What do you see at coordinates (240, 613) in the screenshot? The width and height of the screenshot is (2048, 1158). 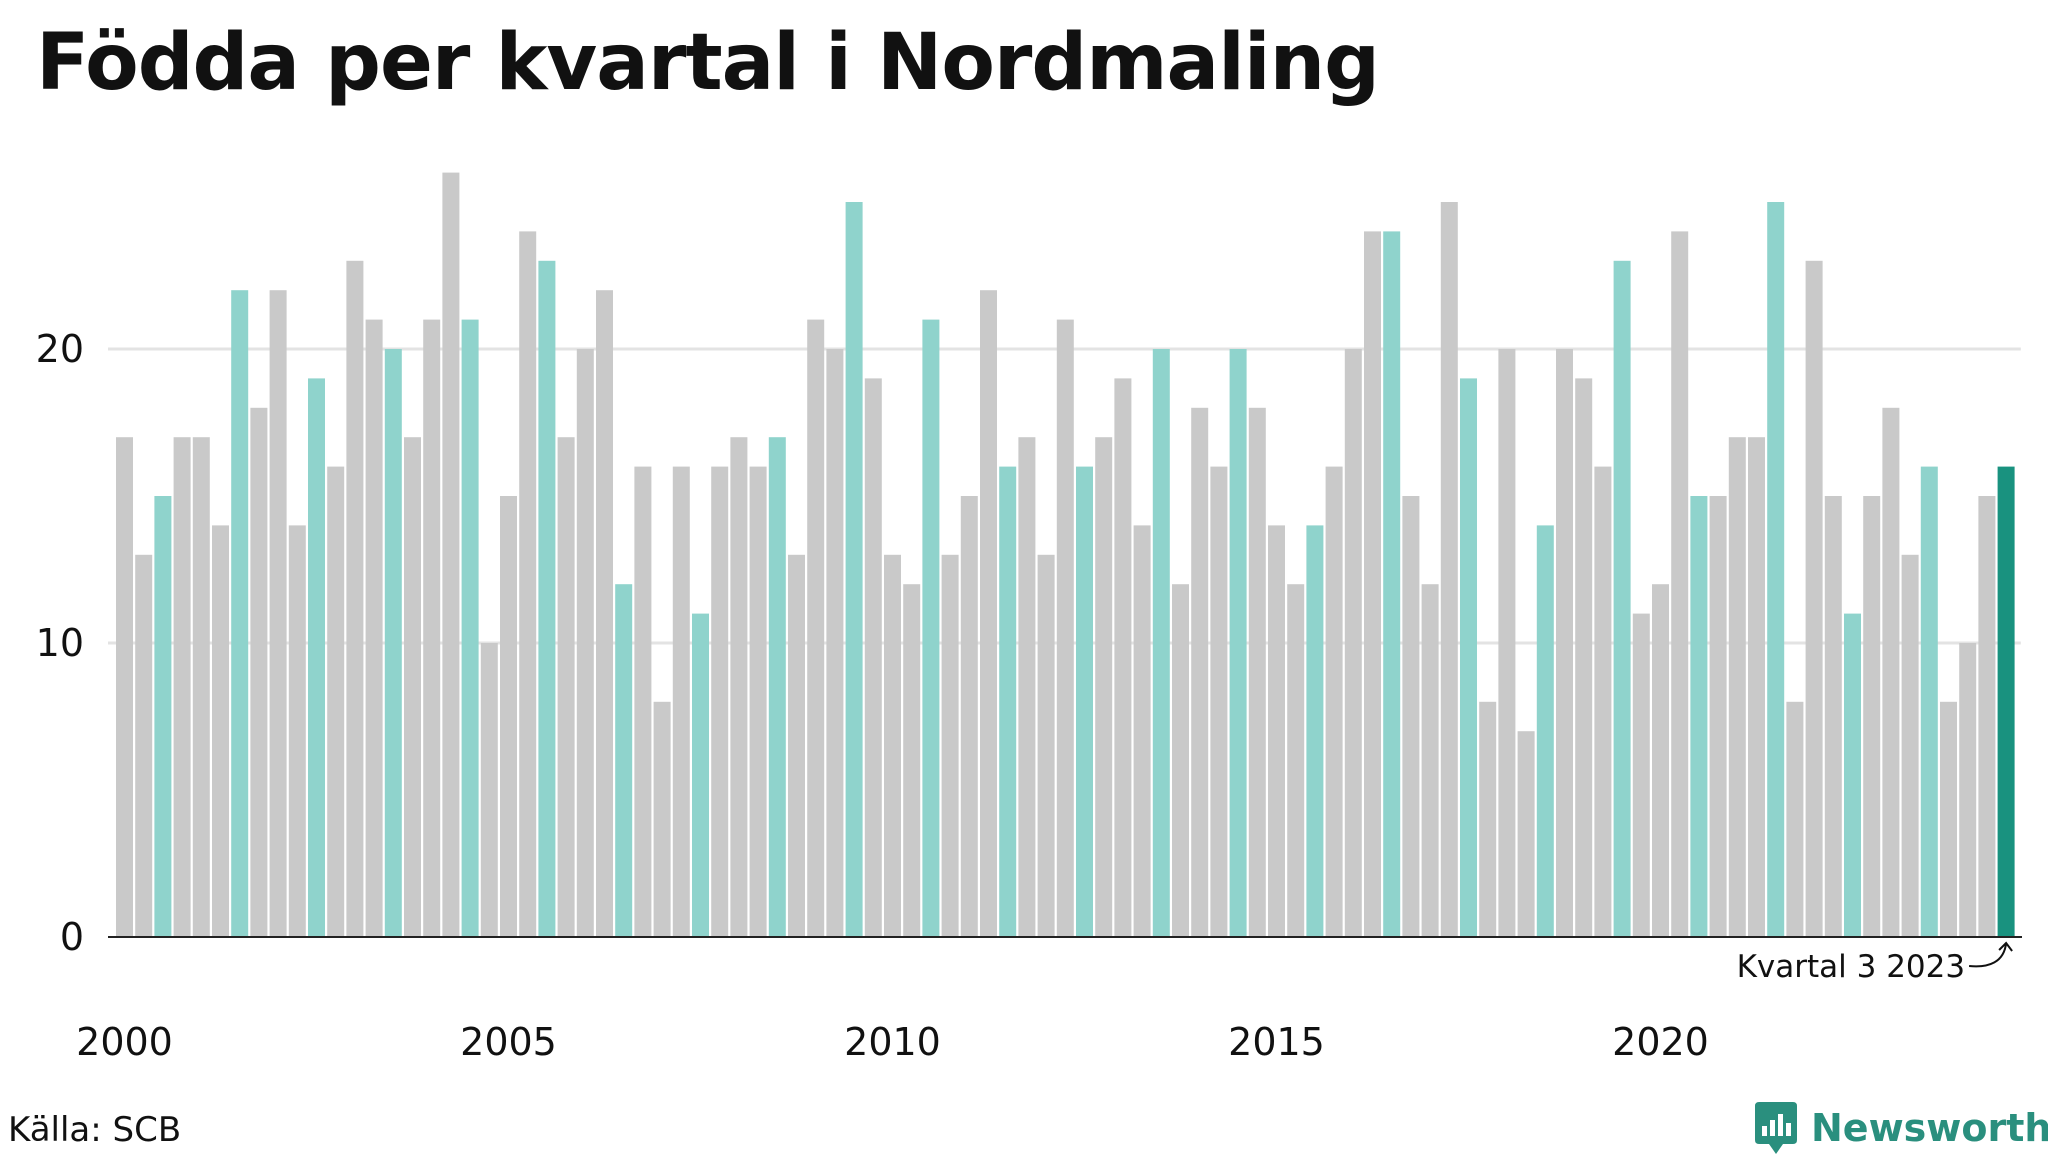 I see `bar-2001-q3` at bounding box center [240, 613].